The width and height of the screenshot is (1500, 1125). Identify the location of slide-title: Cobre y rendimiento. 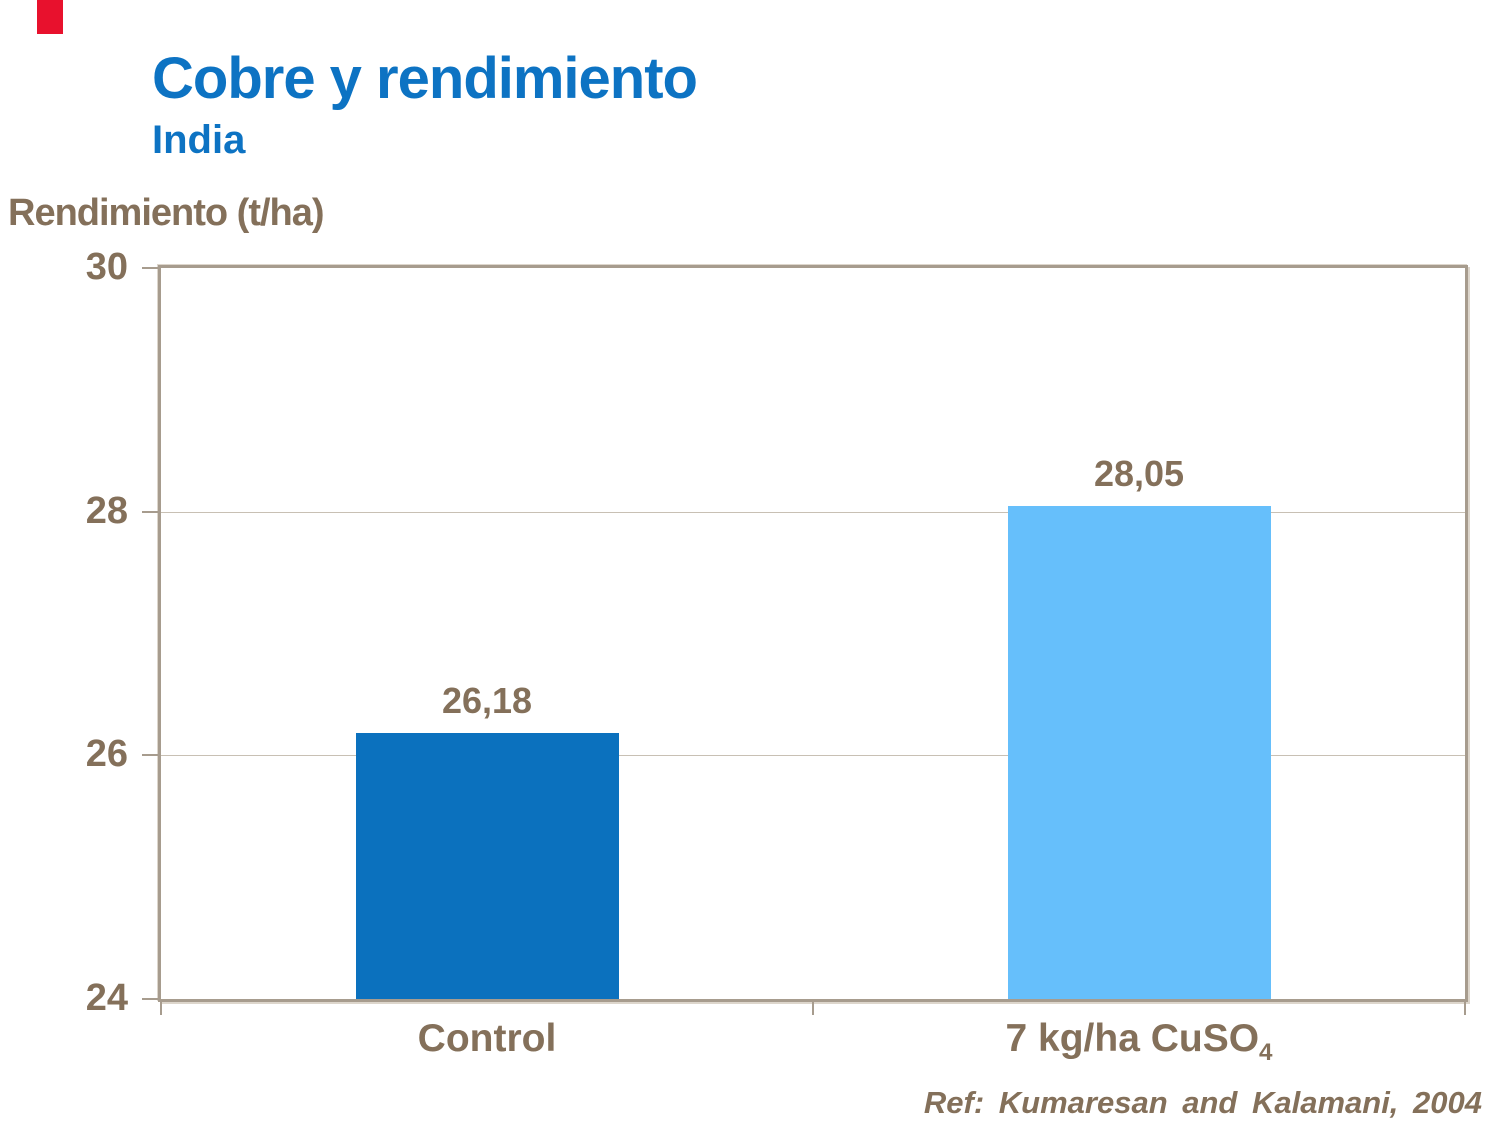
(425, 78).